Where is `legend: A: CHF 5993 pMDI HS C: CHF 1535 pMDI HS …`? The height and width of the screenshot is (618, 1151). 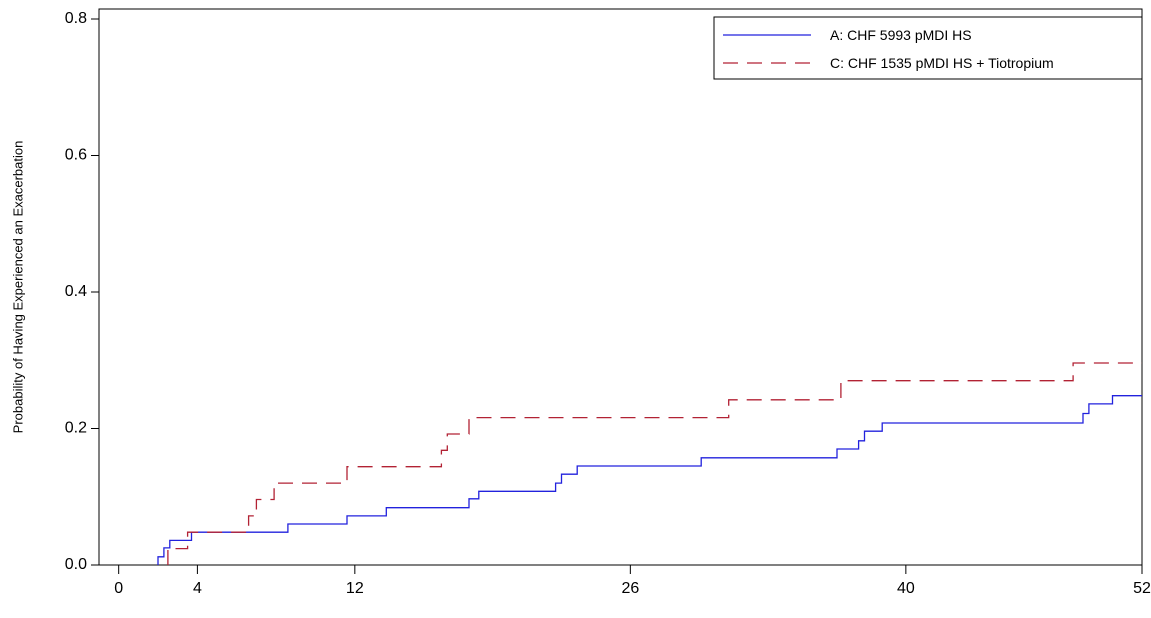
legend: A: CHF 5993 pMDI HS C: CHF 1535 pMDI HS … is located at coordinates (928, 48).